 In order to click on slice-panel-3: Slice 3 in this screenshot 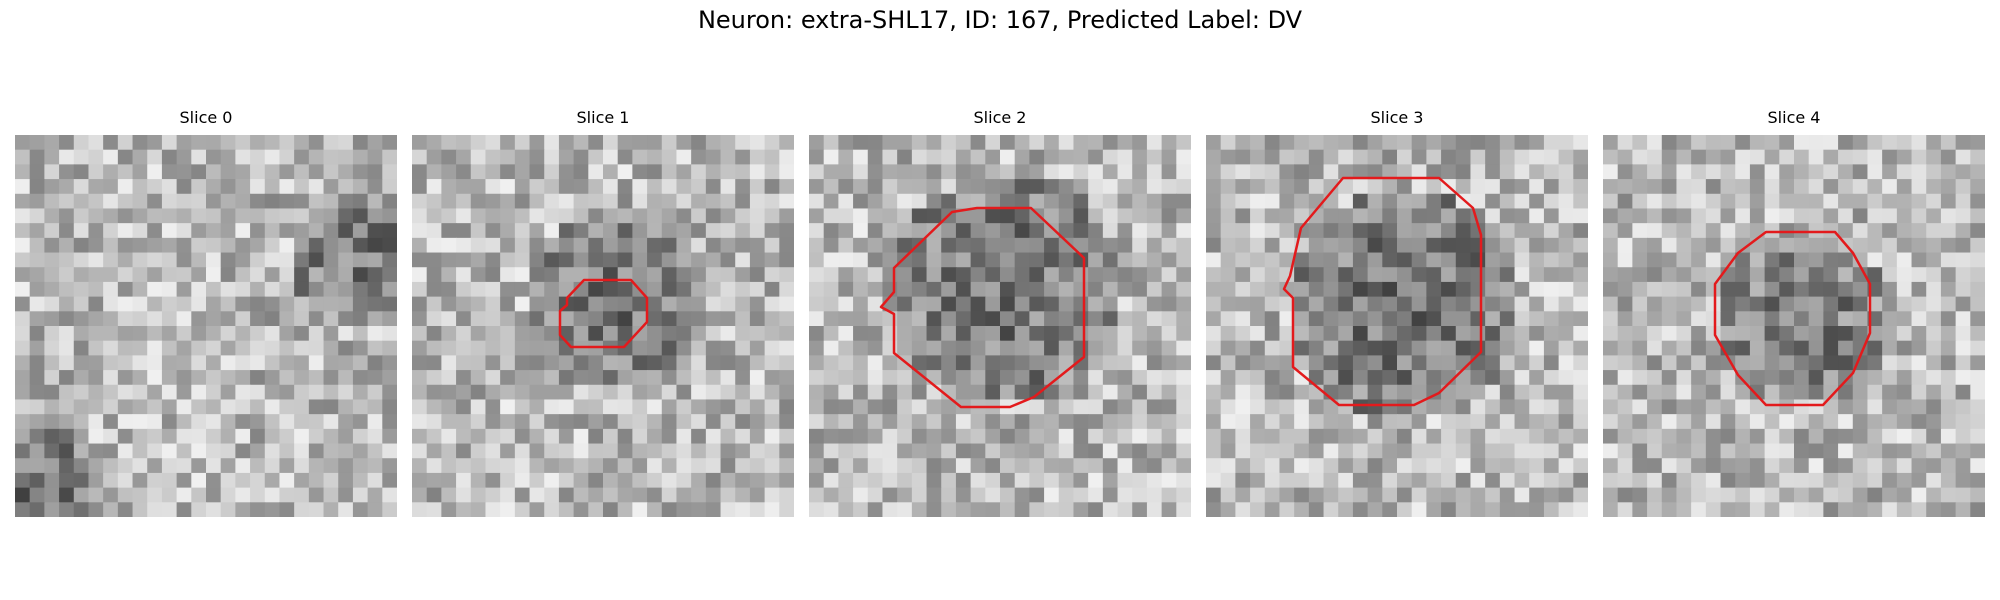, I will do `click(1397, 312)`.